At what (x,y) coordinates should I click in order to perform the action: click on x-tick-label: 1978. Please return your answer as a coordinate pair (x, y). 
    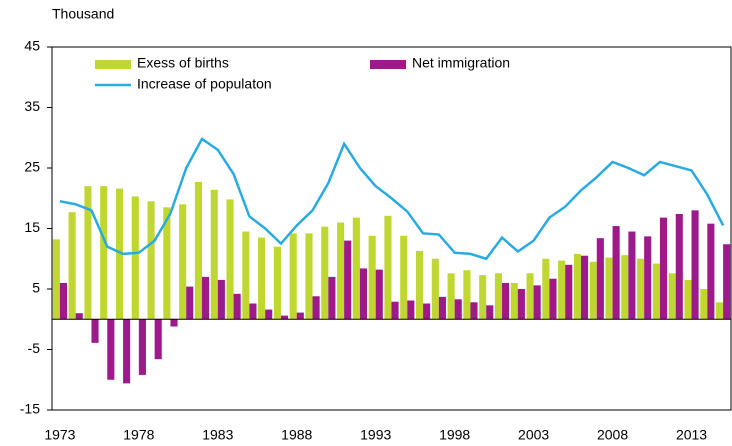
    Looking at the image, I should click on (138, 435).